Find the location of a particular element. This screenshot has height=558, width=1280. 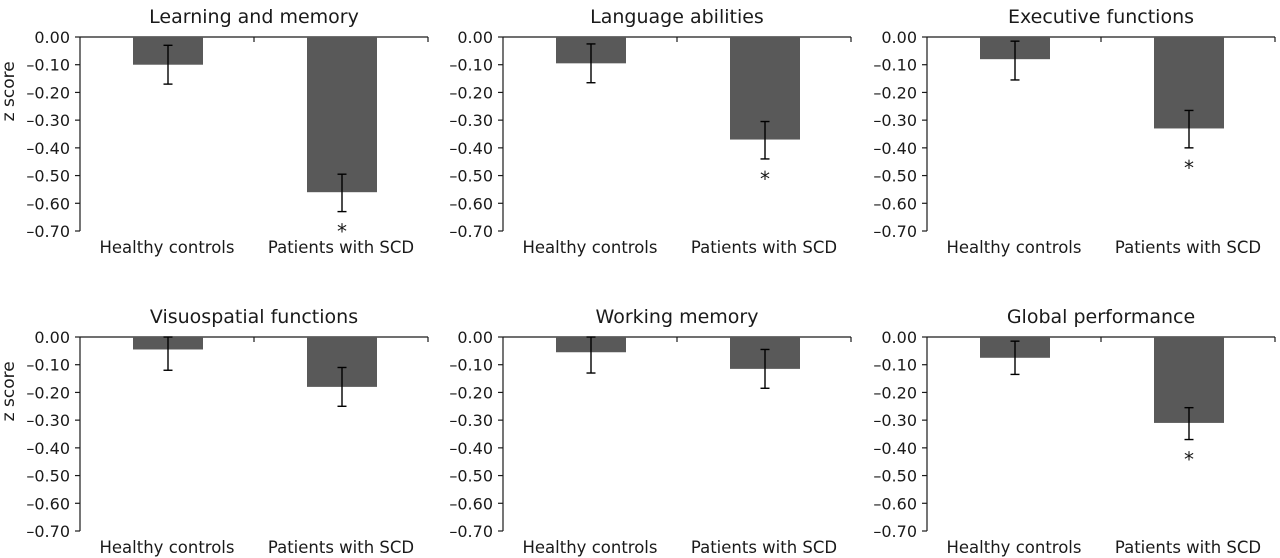

panel-title: Working memory is located at coordinates (677, 317).